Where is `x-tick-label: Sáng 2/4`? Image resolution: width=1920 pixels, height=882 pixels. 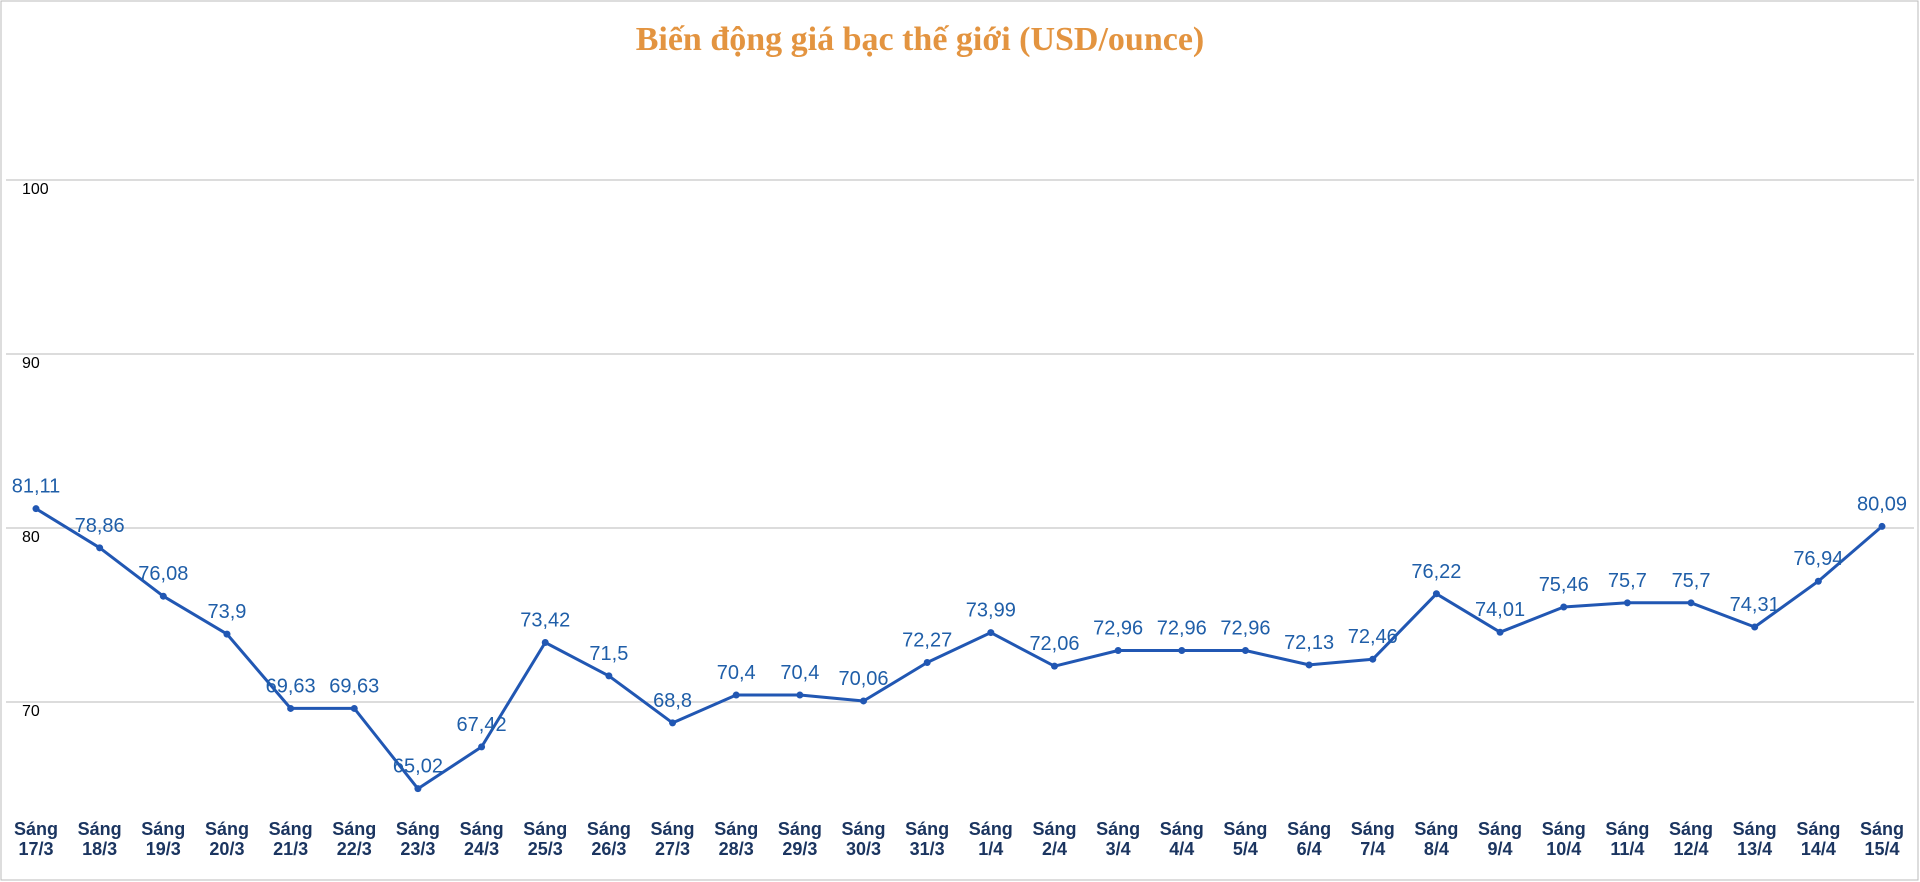 x-tick-label: Sáng 2/4 is located at coordinates (1054, 839).